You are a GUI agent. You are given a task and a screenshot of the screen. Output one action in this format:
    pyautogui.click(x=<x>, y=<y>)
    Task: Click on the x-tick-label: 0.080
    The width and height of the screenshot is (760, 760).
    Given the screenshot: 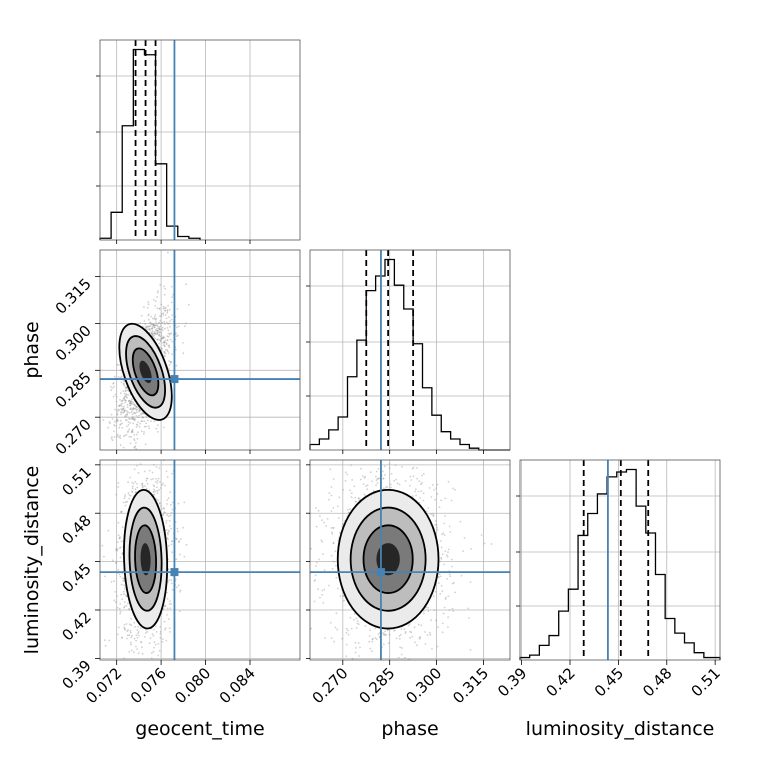 What is the action you would take?
    pyautogui.click(x=192, y=685)
    